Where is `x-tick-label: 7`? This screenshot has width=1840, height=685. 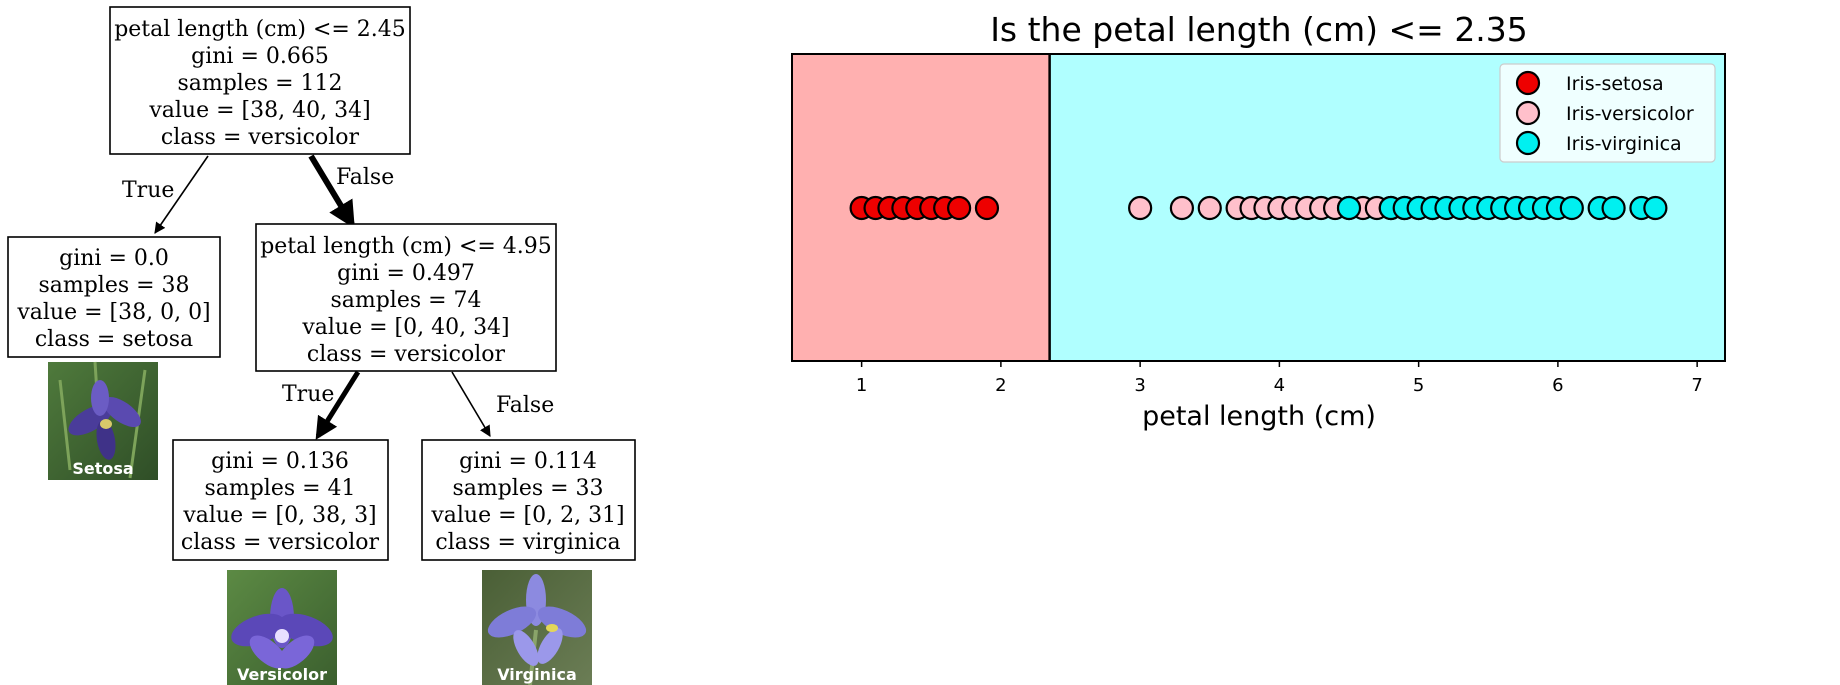
x-tick-label: 7 is located at coordinates (1696, 385).